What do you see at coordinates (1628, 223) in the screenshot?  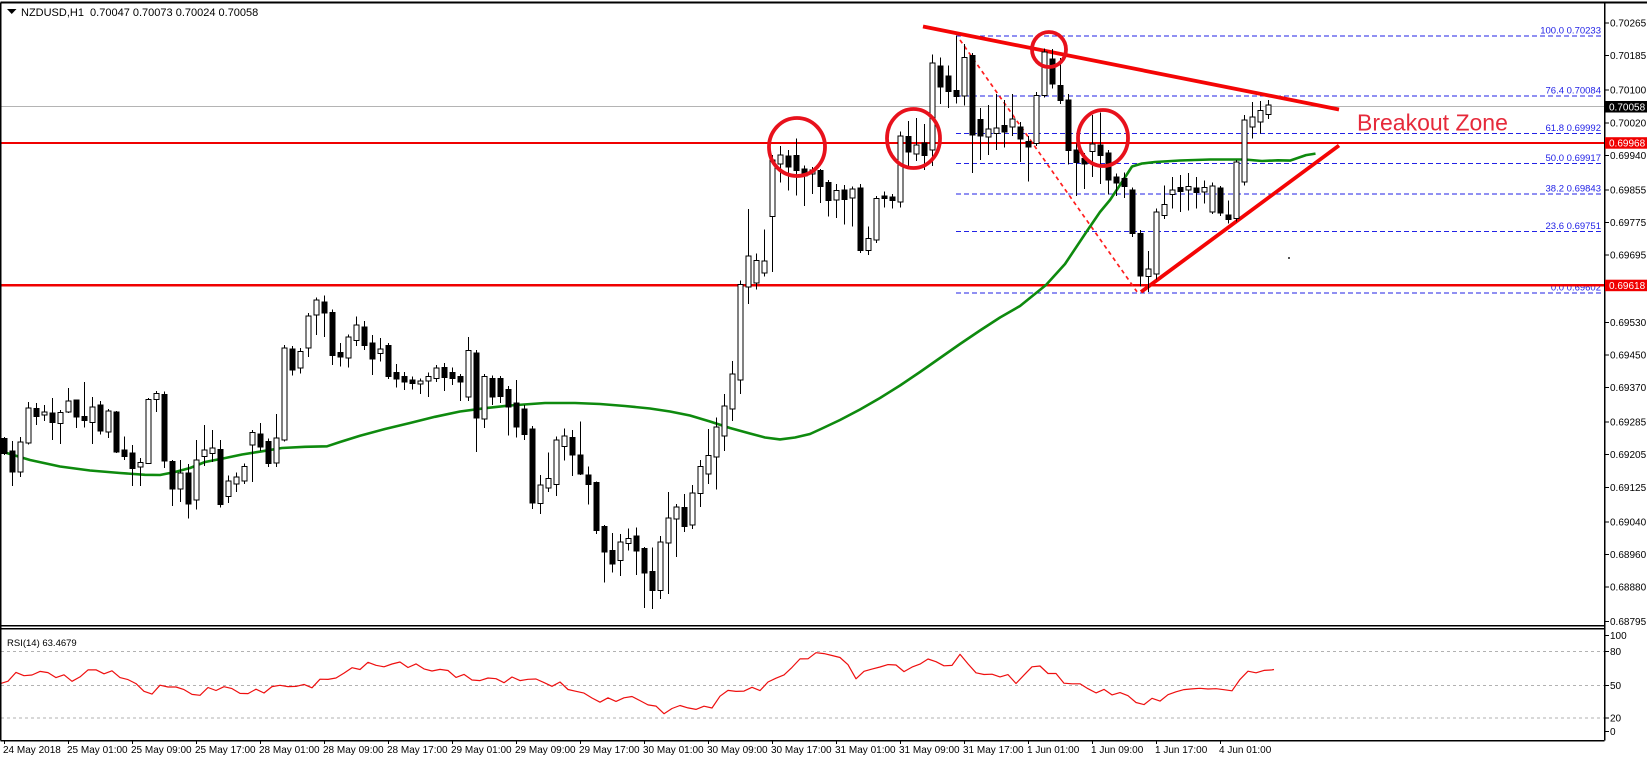 I see `svg-text: 0.69775` at bounding box center [1628, 223].